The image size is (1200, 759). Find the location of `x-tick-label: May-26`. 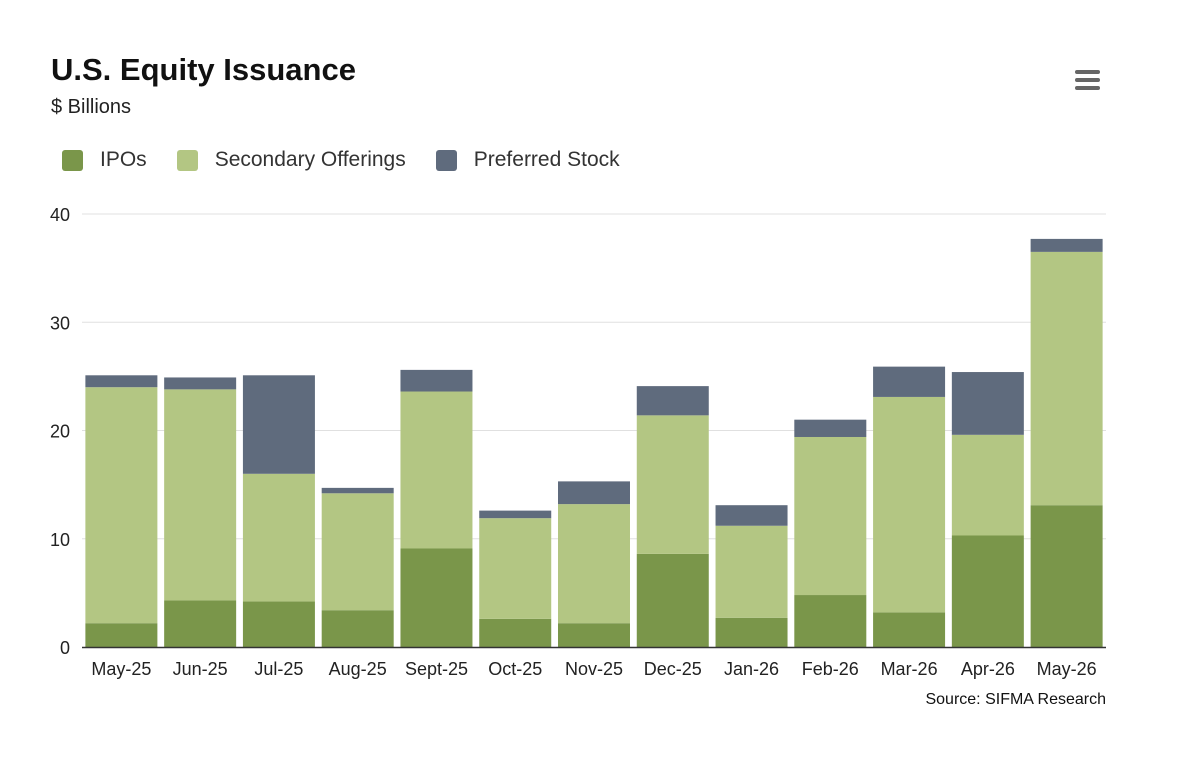

x-tick-label: May-26 is located at coordinates (1067, 669).